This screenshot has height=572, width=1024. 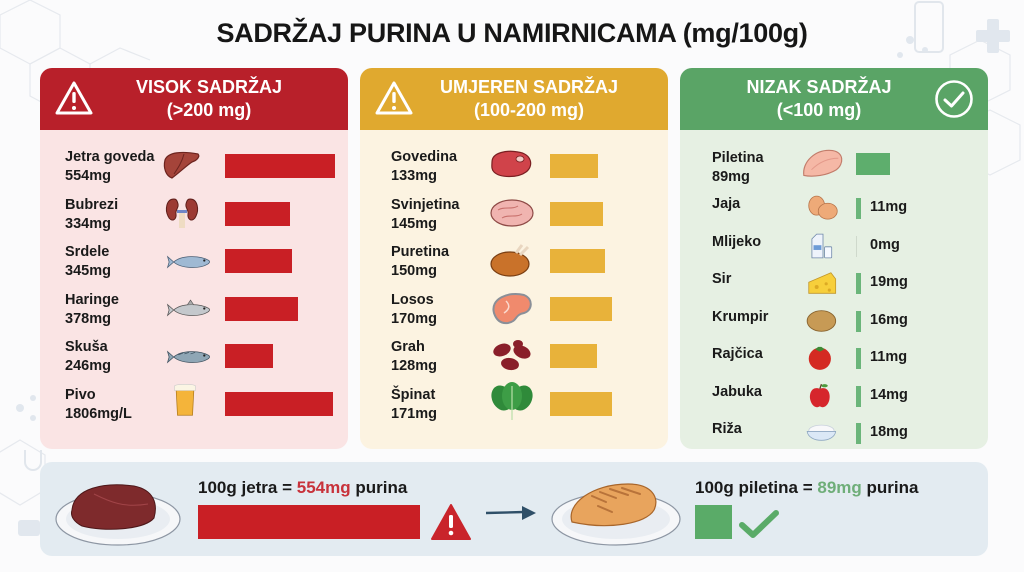 I want to click on food-name: Piletina, so click(x=738, y=158).